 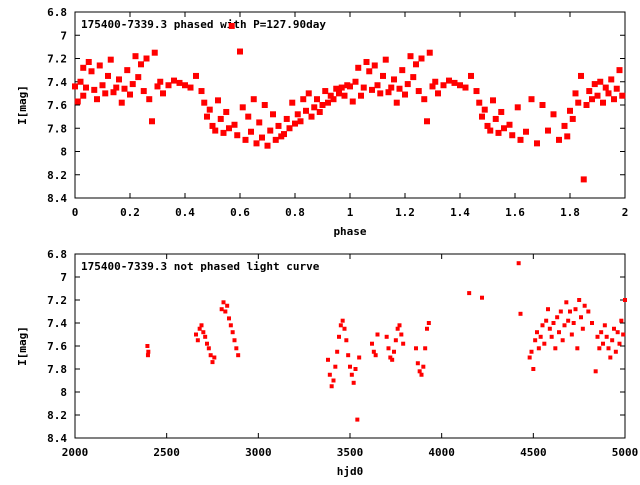 I want to click on chart-title: 175400-7339.3 not phased light curve, so click(x=200, y=266).